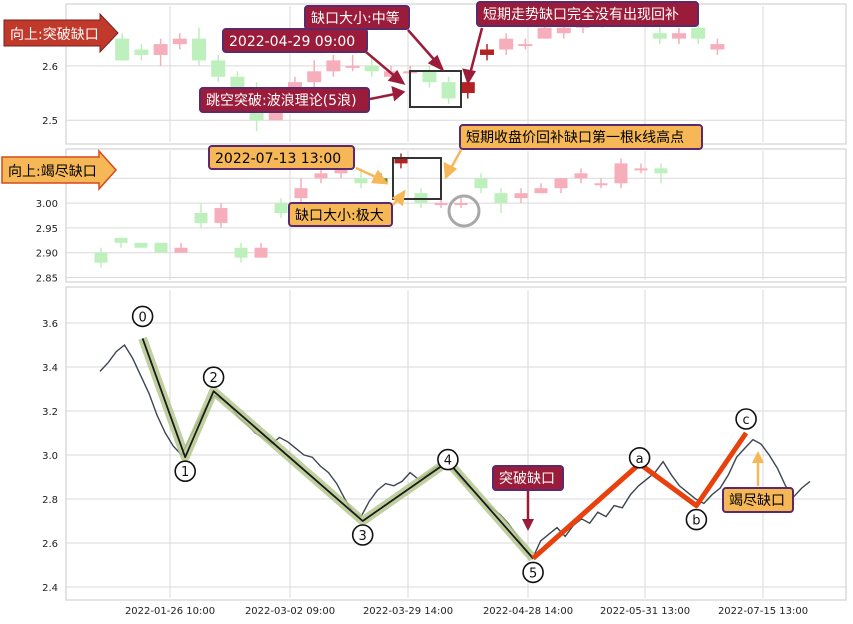  I want to click on arrow-gap-size-line, so click(423, 47).